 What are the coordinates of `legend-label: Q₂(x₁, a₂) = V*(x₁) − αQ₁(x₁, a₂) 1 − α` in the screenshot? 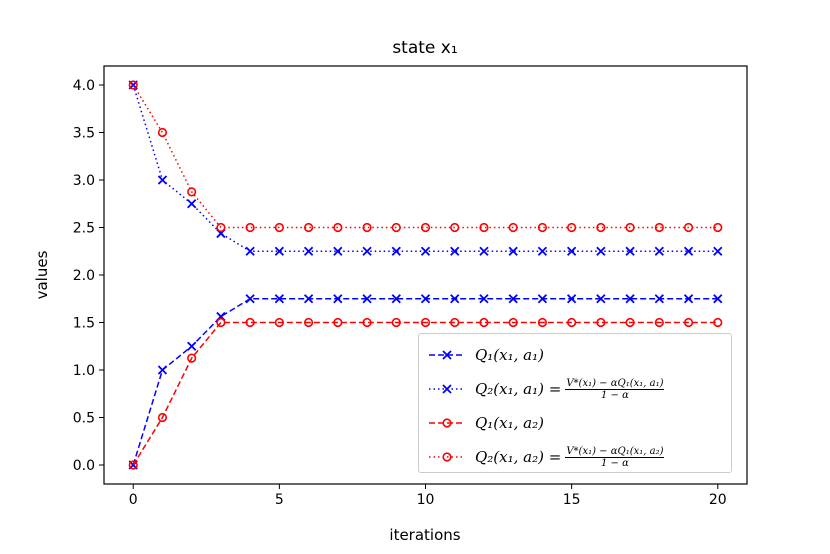 It's located at (570, 457).